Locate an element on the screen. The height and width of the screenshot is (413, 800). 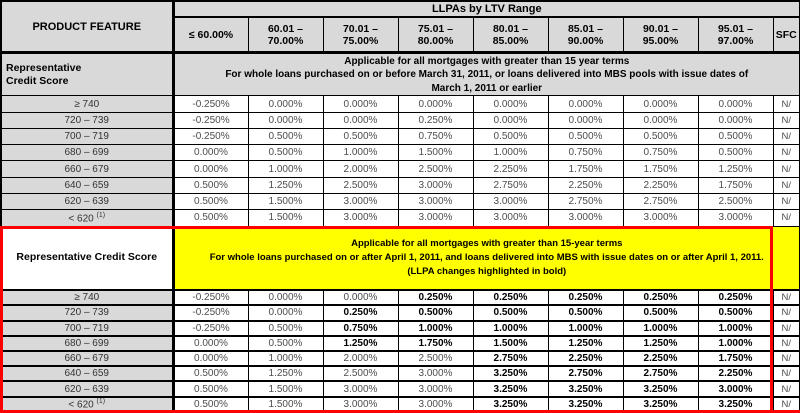
ltv-range-header: 90.01 – 95.00% is located at coordinates (660, 35).